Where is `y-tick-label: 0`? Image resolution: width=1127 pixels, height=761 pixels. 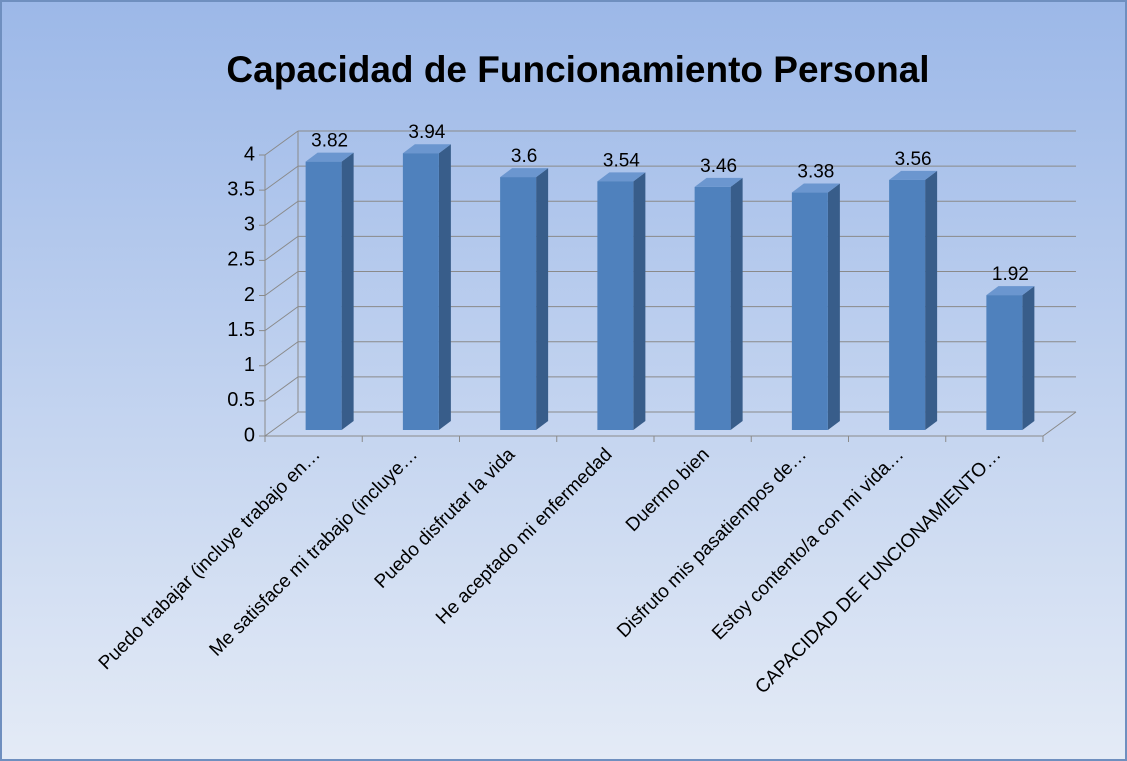 y-tick-label: 0 is located at coordinates (249, 435).